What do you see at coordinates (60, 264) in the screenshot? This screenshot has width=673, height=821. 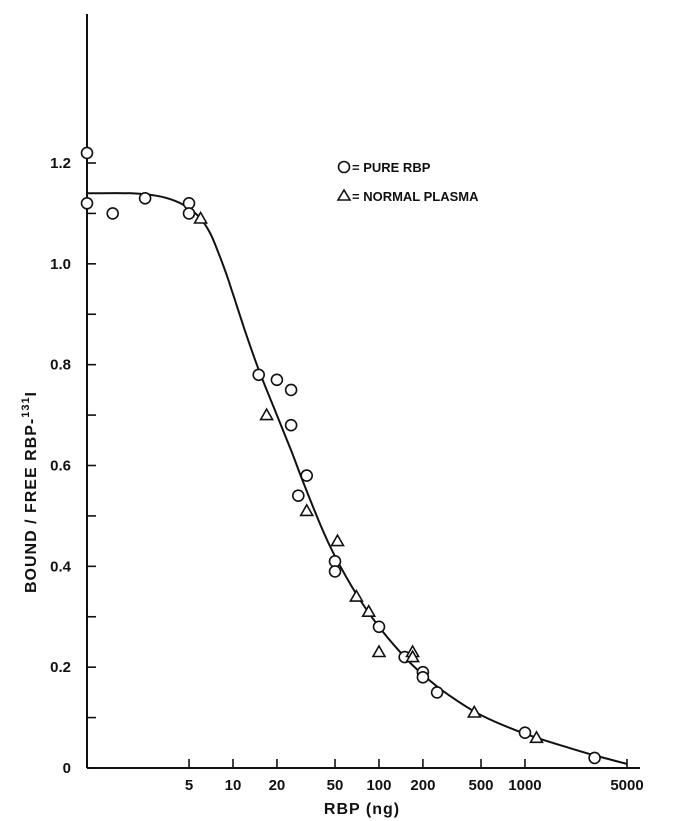 I see `y-tick-label-5: 1.0` at bounding box center [60, 264].